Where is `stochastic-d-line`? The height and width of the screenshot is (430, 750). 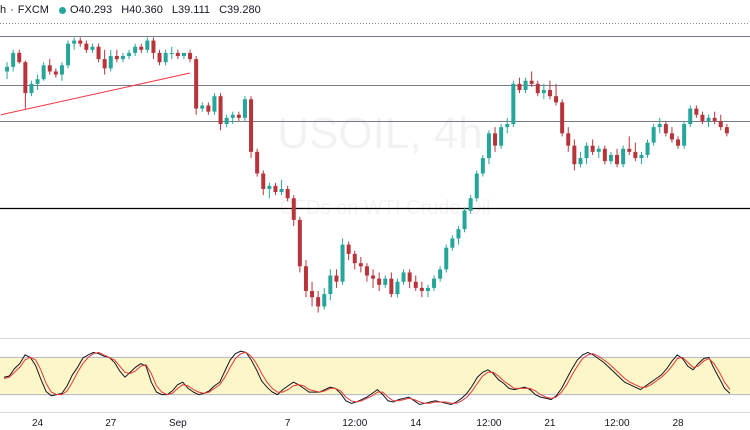
stochastic-d-line is located at coordinates (367, 377).